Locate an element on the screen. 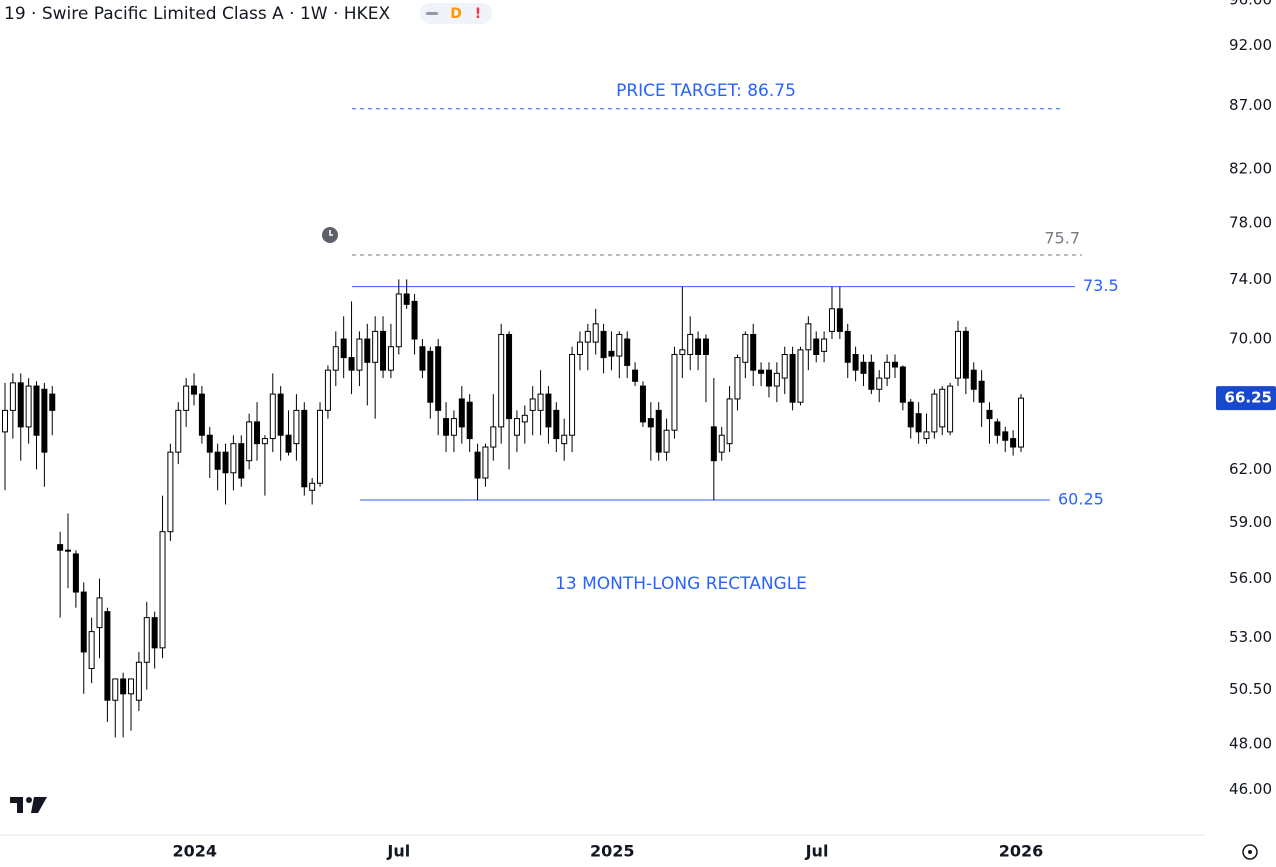 This screenshot has height=867, width=1276. settings-icon is located at coordinates (1250, 852).